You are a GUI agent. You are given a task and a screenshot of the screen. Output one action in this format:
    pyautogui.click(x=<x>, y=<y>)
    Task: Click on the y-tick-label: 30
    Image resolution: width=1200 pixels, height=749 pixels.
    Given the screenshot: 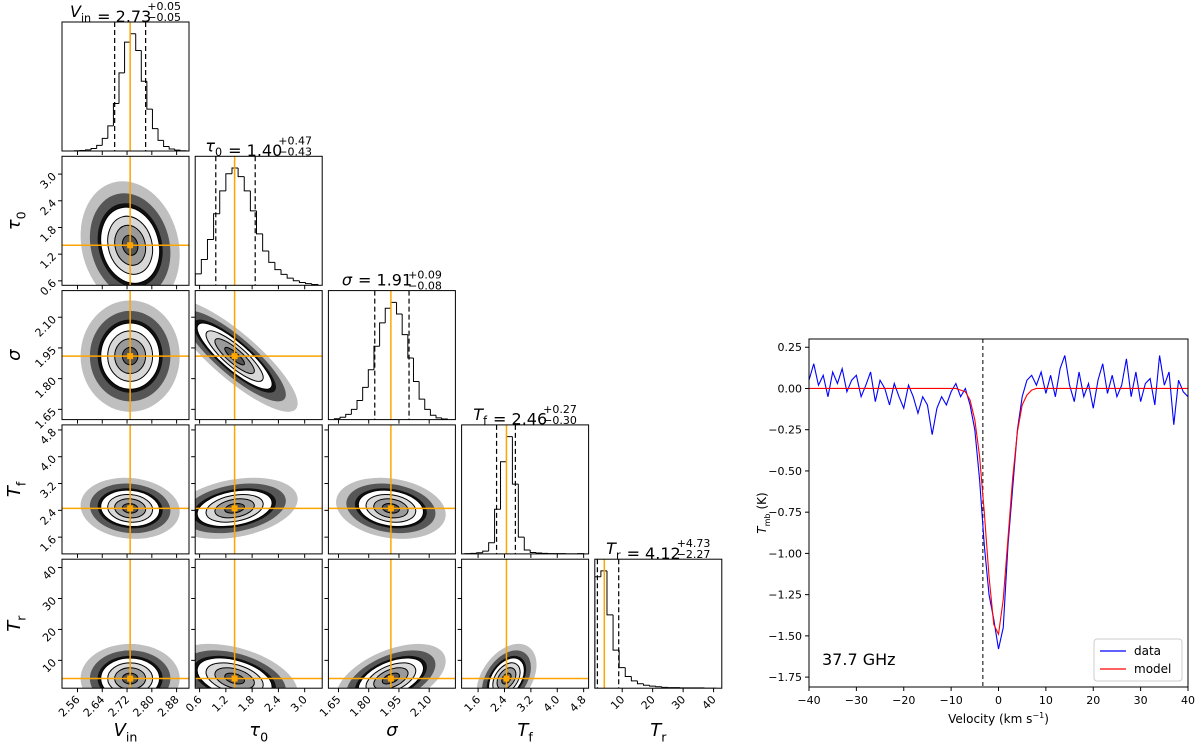 What is the action you would take?
    pyautogui.click(x=49, y=603)
    